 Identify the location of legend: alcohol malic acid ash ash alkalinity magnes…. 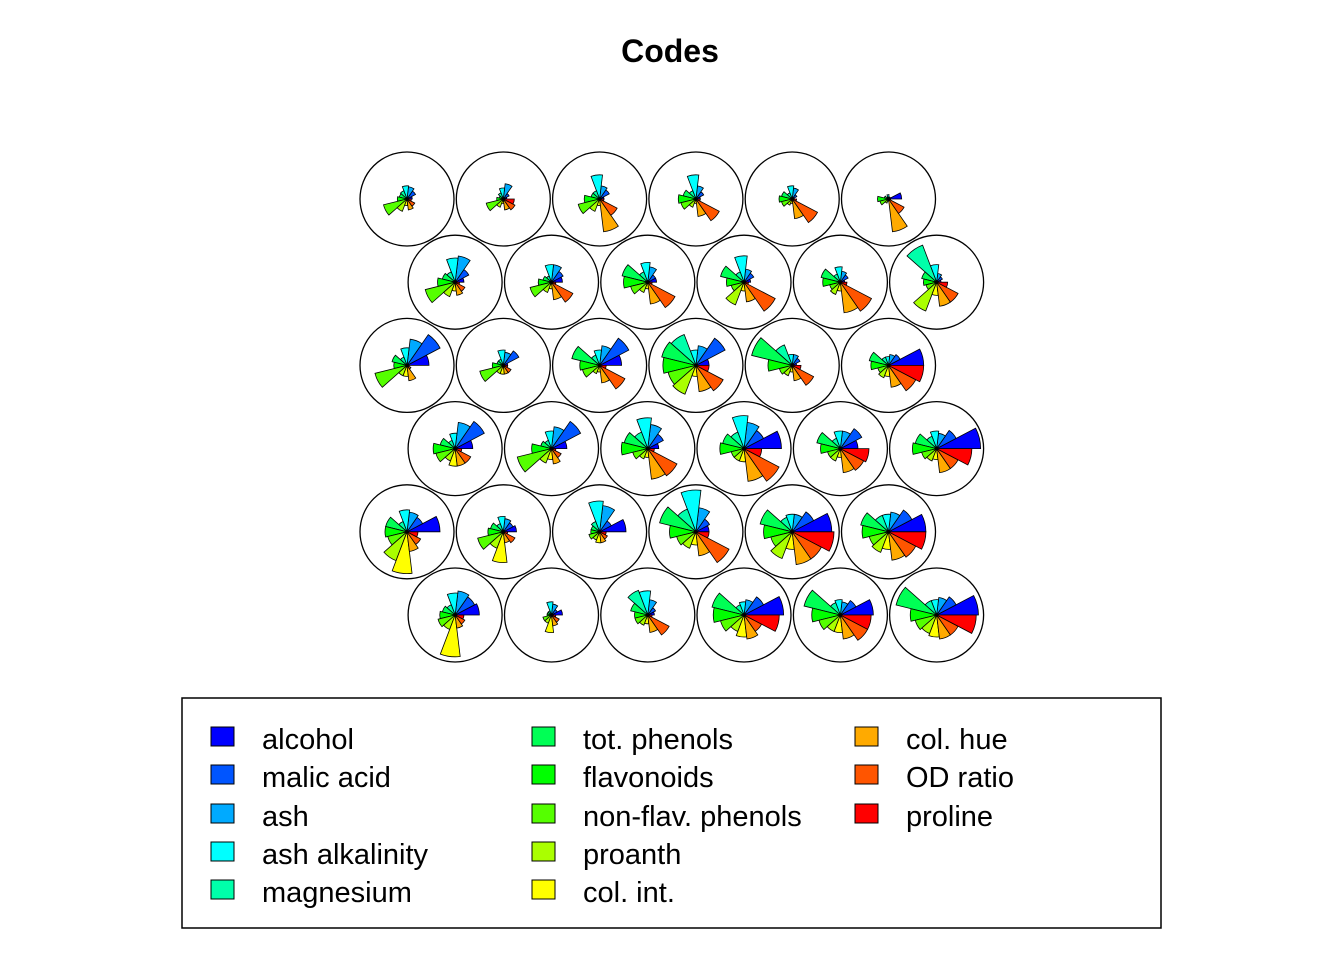
(612, 816).